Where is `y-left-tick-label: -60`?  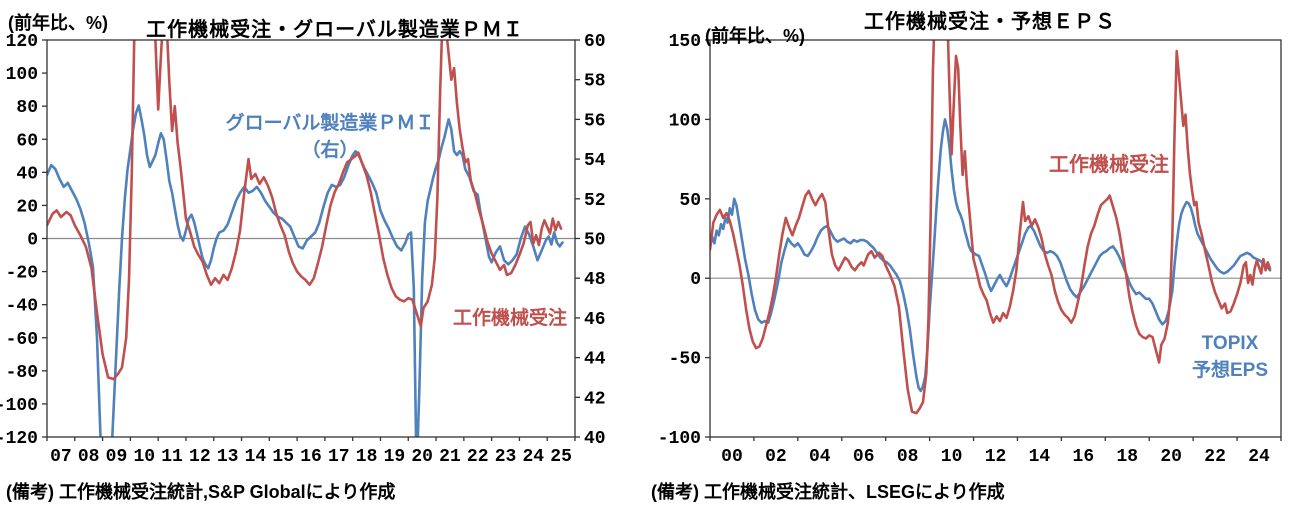 y-left-tick-label: -60 is located at coordinates (22, 340).